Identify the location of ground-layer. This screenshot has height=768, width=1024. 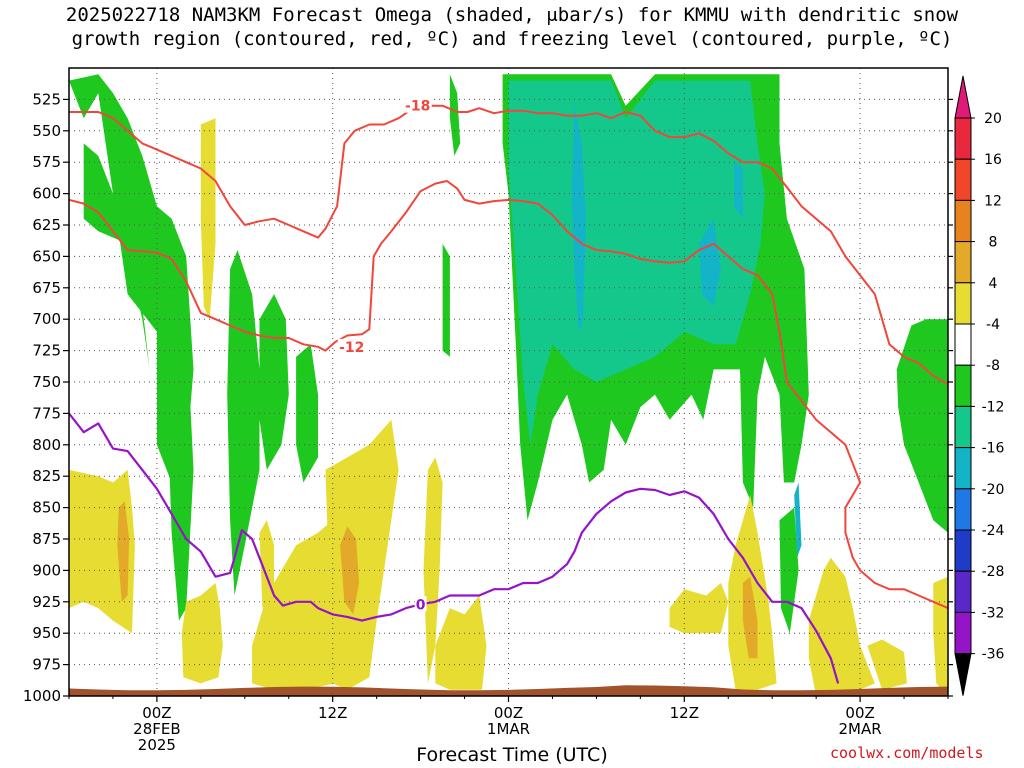
(508, 690).